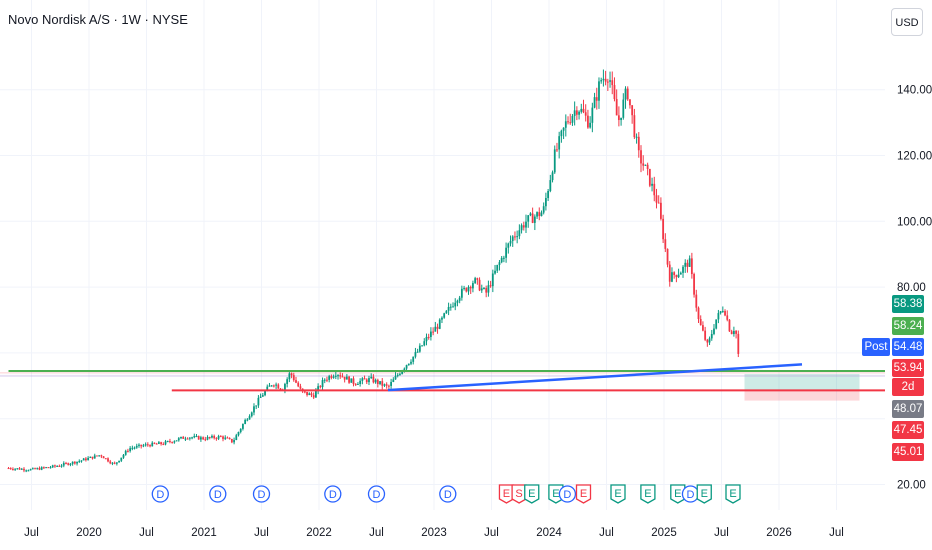  I want to click on time-axis-tick: 2022, so click(319, 533).